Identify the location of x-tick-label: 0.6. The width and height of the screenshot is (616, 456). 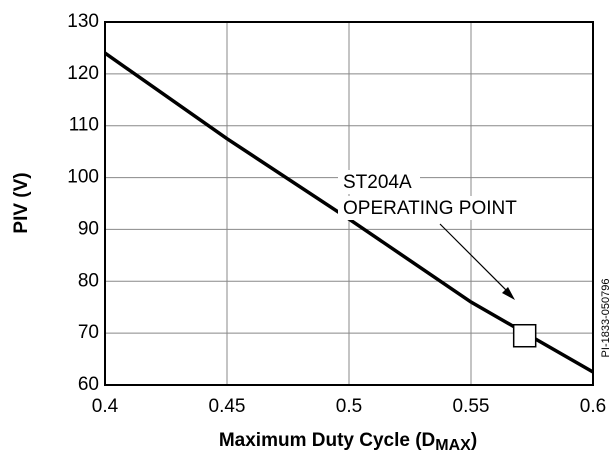
(593, 406).